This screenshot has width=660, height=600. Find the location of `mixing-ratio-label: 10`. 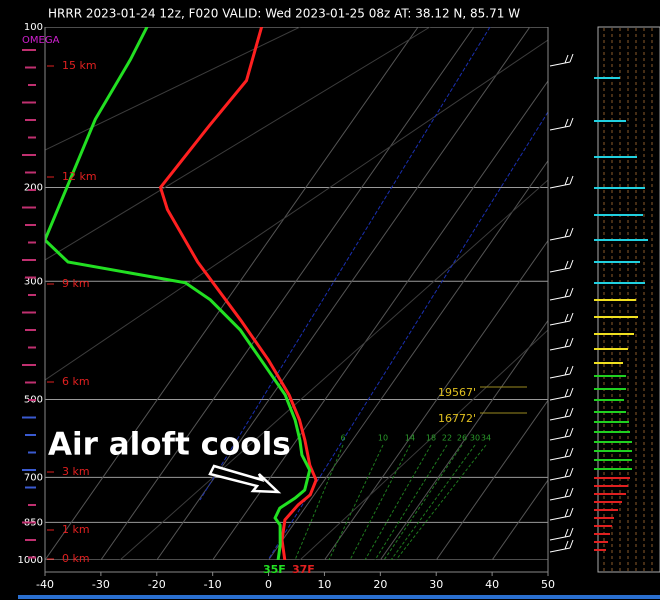

mixing-ratio-label: 10 is located at coordinates (383, 438).